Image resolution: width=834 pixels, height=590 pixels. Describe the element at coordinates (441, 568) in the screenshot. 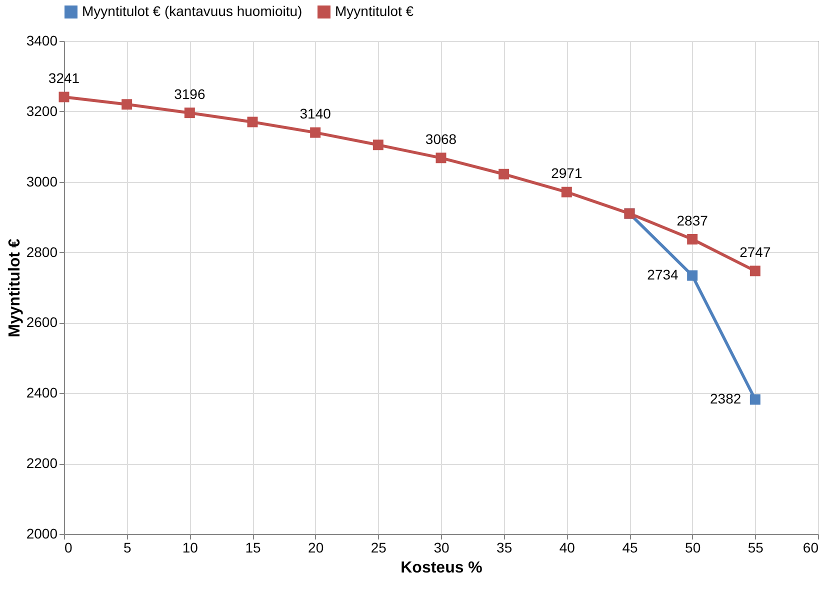

I see `x-axis-title: Kosteus %` at that location.